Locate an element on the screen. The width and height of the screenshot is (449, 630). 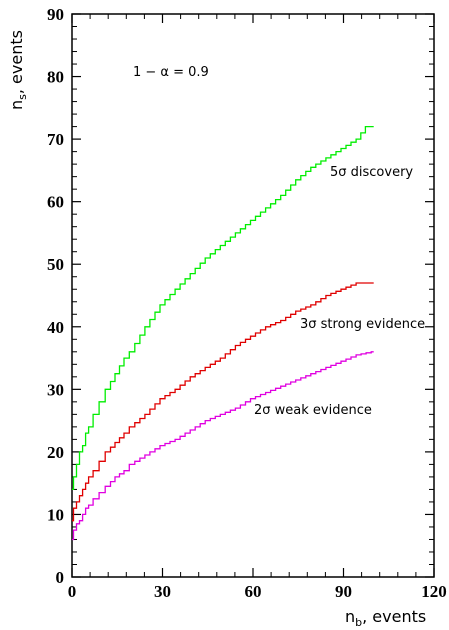
y-tick-label: 0 is located at coordinates (60, 577).